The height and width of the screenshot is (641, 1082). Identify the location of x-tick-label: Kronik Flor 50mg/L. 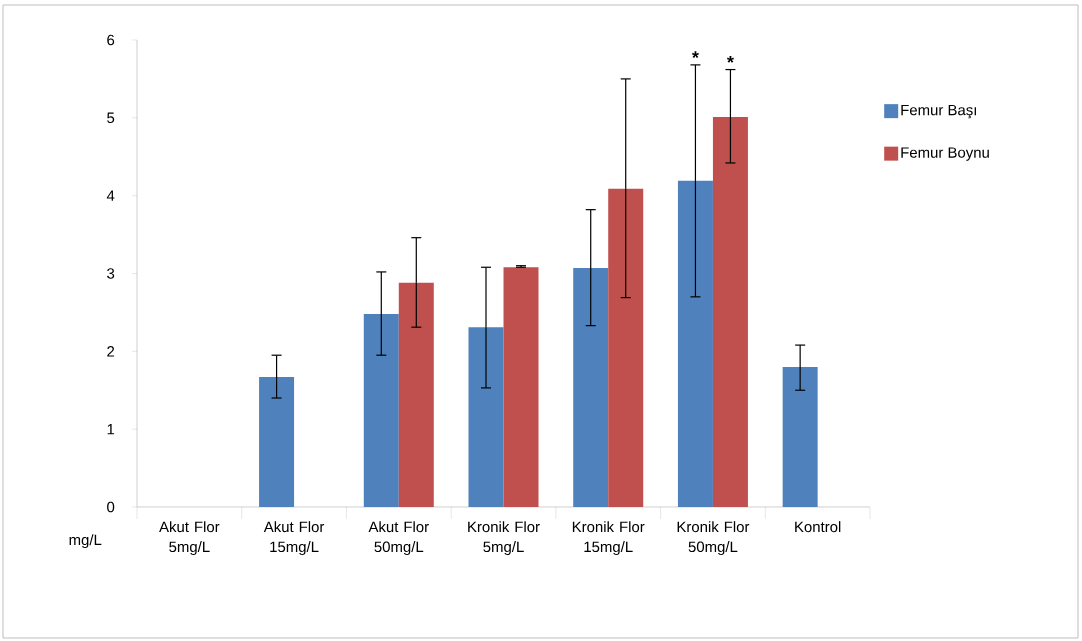
(713, 538).